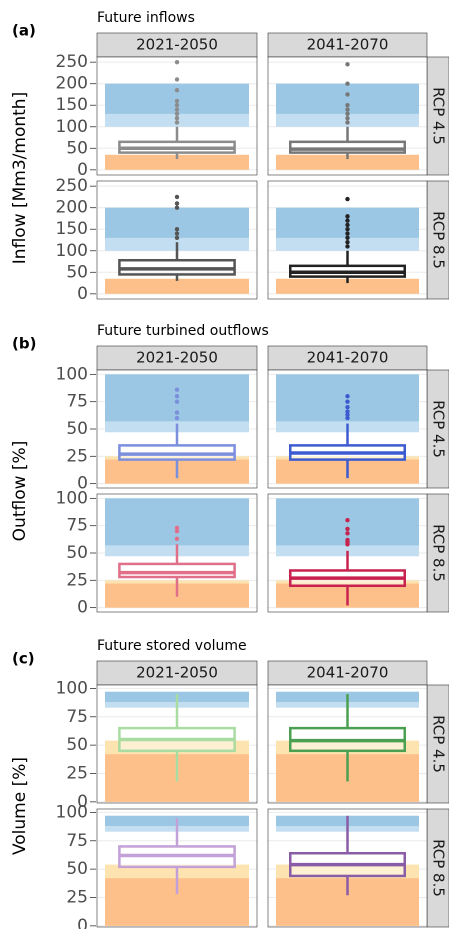 The width and height of the screenshot is (449, 929). Describe the element at coordinates (72, 84) in the screenshot. I see `y-tick-label: 200` at that location.